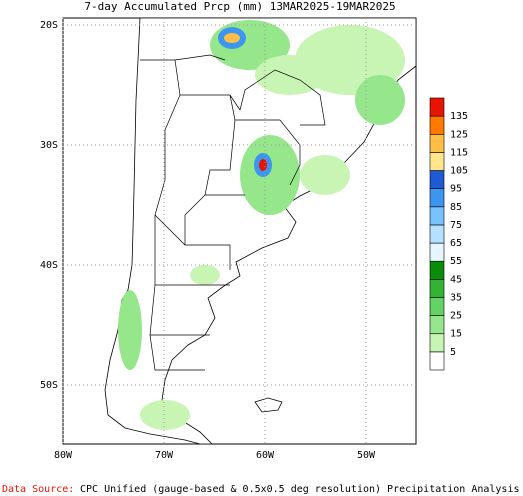 The height and width of the screenshot is (496, 523). What do you see at coordinates (49, 145) in the screenshot?
I see `lat-label: 30S` at bounding box center [49, 145].